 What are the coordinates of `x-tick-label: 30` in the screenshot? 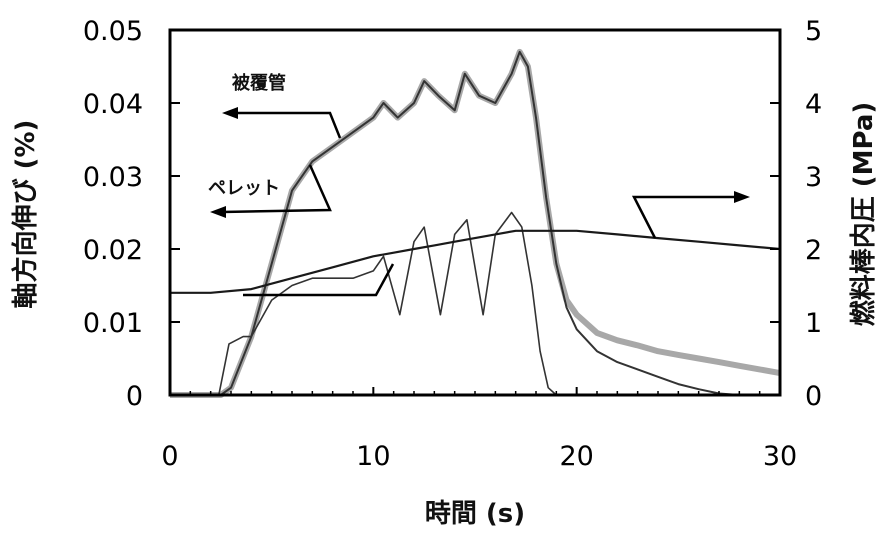 It's located at (780, 456).